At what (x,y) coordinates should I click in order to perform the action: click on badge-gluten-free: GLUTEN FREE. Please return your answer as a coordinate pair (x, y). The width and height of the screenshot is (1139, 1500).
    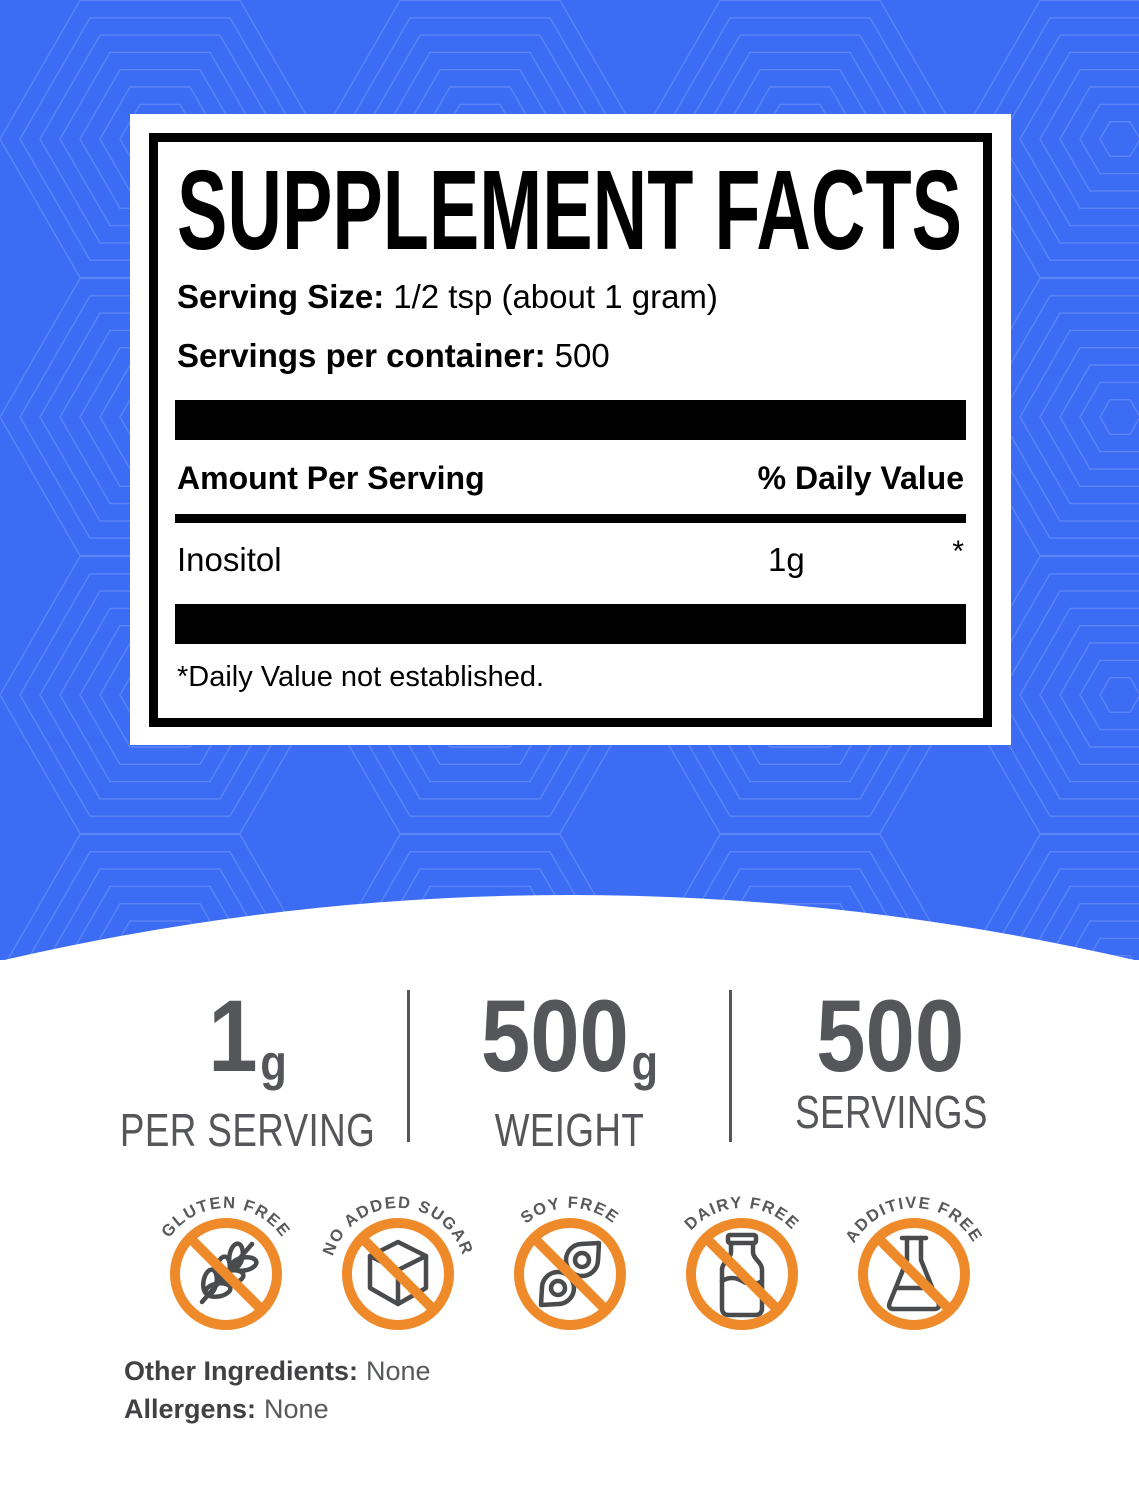
    Looking at the image, I should click on (226, 1262).